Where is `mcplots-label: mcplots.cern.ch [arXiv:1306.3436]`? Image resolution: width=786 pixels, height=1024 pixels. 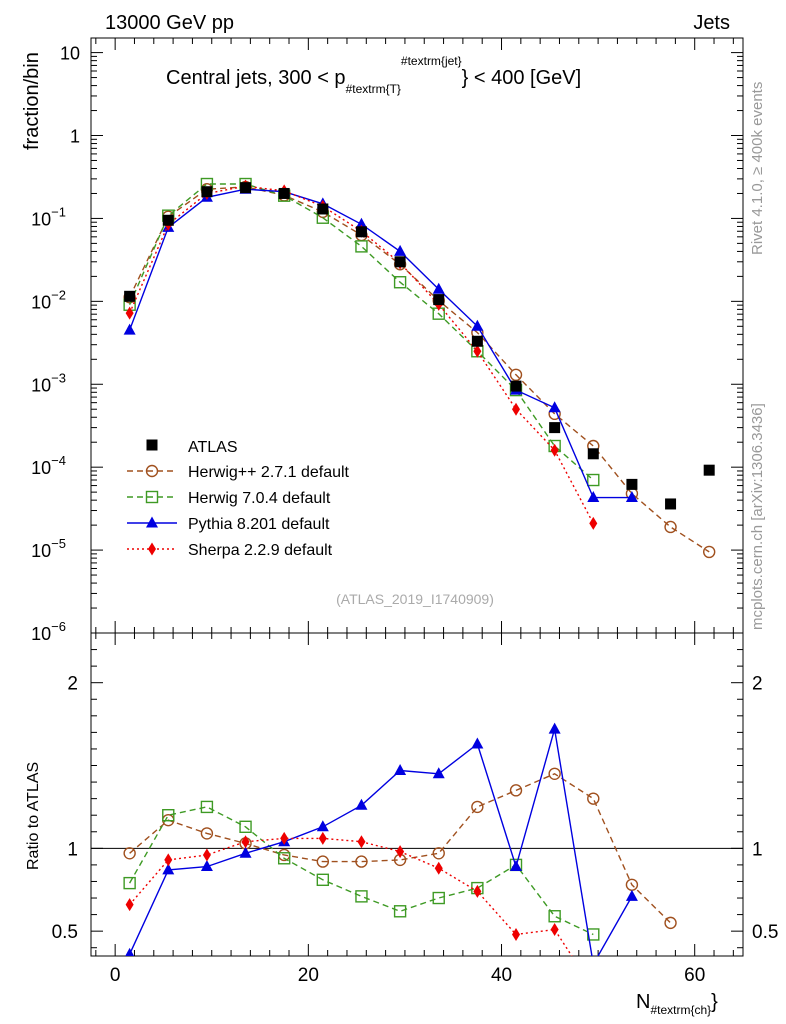
mcplots-label: mcplots.cern.ch [arXiv:1306.3436] is located at coordinates (757, 516).